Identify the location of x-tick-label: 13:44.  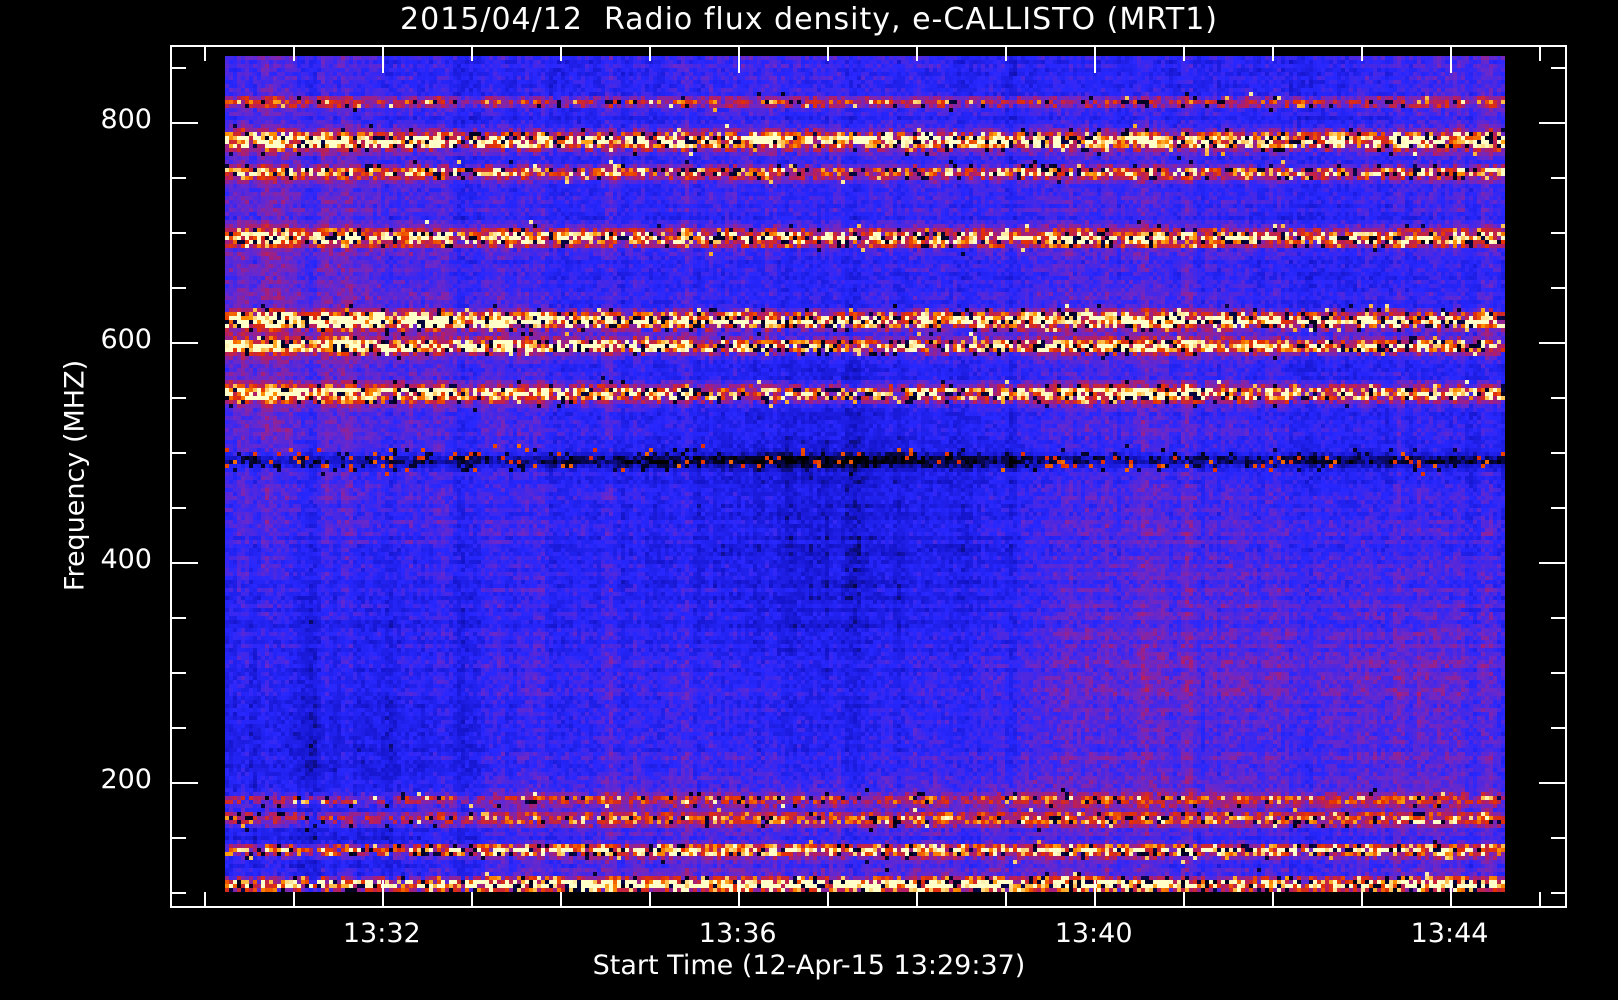
(1449, 933).